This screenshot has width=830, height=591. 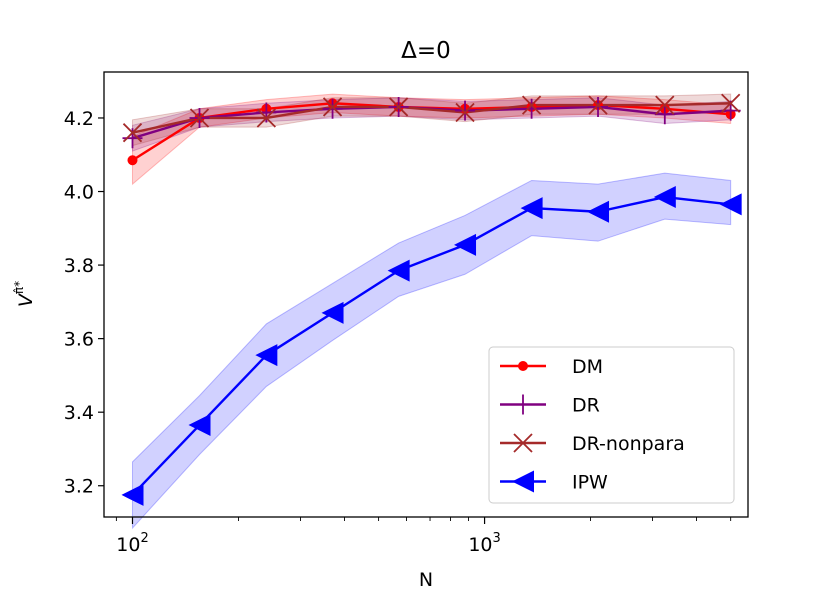 What do you see at coordinates (84, 303) in the screenshot?
I see `y-axis: 3.2 3.4 3.6 3.8 4.0 4.2` at bounding box center [84, 303].